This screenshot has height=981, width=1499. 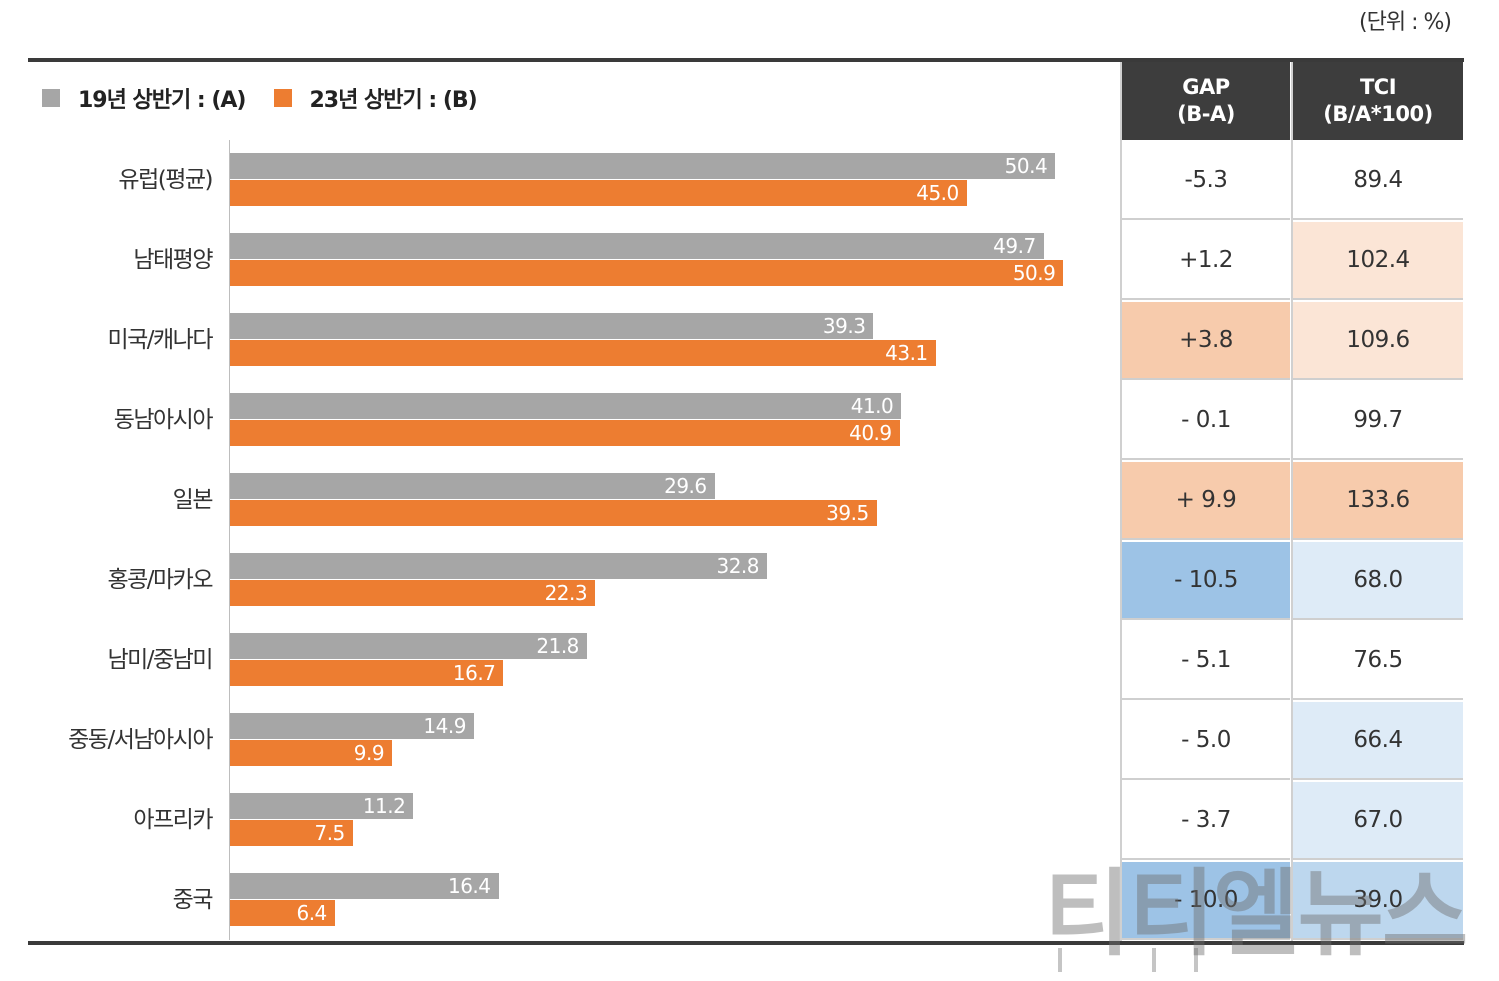 What do you see at coordinates (1206, 821) in the screenshot?
I see `gap-cell: - 3.7` at bounding box center [1206, 821].